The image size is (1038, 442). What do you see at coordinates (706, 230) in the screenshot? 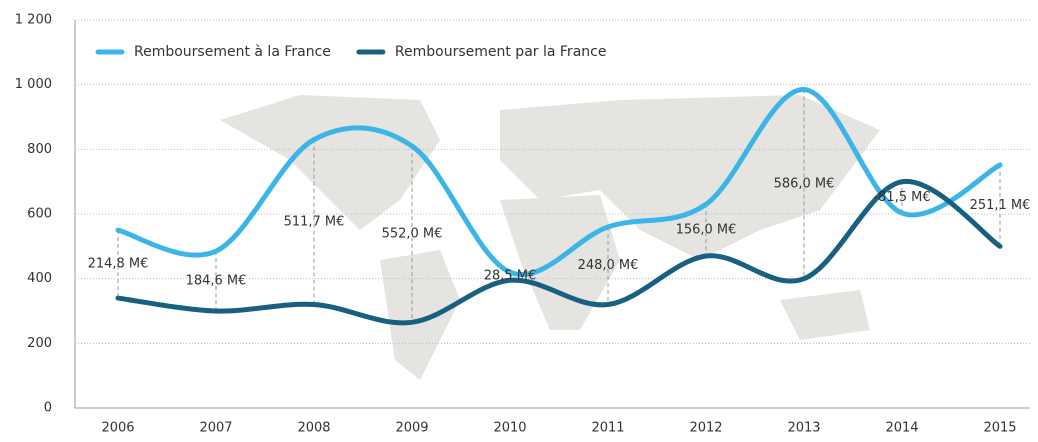
I see `annotation: 156,0 M€` at bounding box center [706, 230].